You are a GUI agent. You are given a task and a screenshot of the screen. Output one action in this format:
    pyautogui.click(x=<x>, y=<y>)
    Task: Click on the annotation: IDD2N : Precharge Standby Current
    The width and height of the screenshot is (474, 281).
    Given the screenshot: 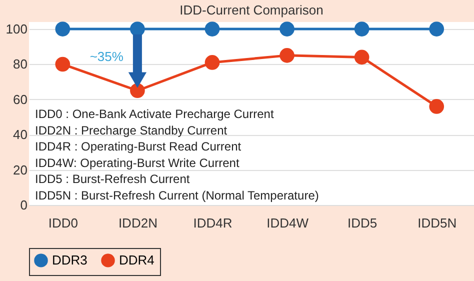 What is the action you would take?
    pyautogui.click(x=131, y=130)
    